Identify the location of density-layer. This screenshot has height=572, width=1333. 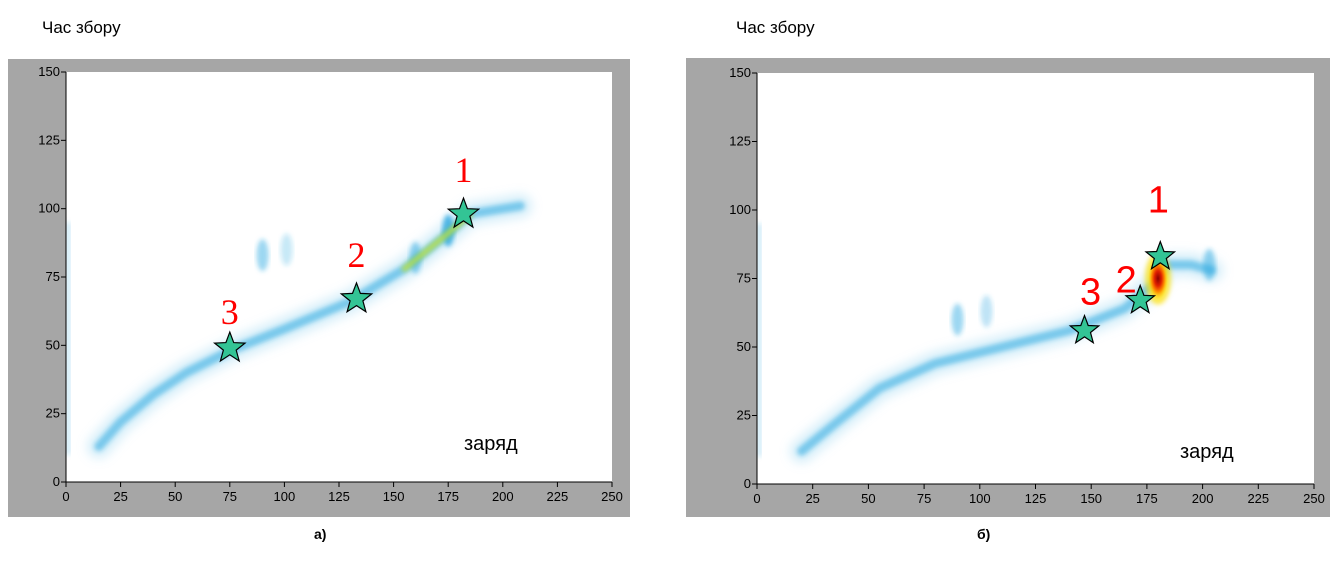
(991, 343).